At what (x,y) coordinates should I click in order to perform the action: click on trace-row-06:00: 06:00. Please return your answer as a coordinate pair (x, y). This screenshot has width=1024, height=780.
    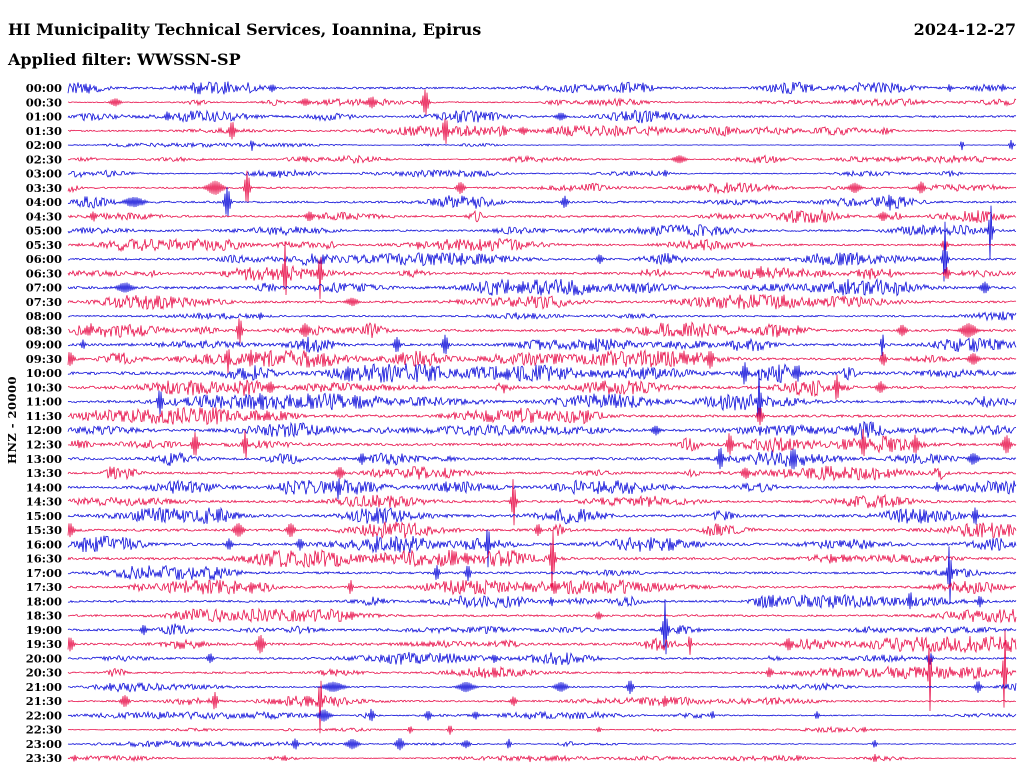
    Looking at the image, I should click on (521, 251).